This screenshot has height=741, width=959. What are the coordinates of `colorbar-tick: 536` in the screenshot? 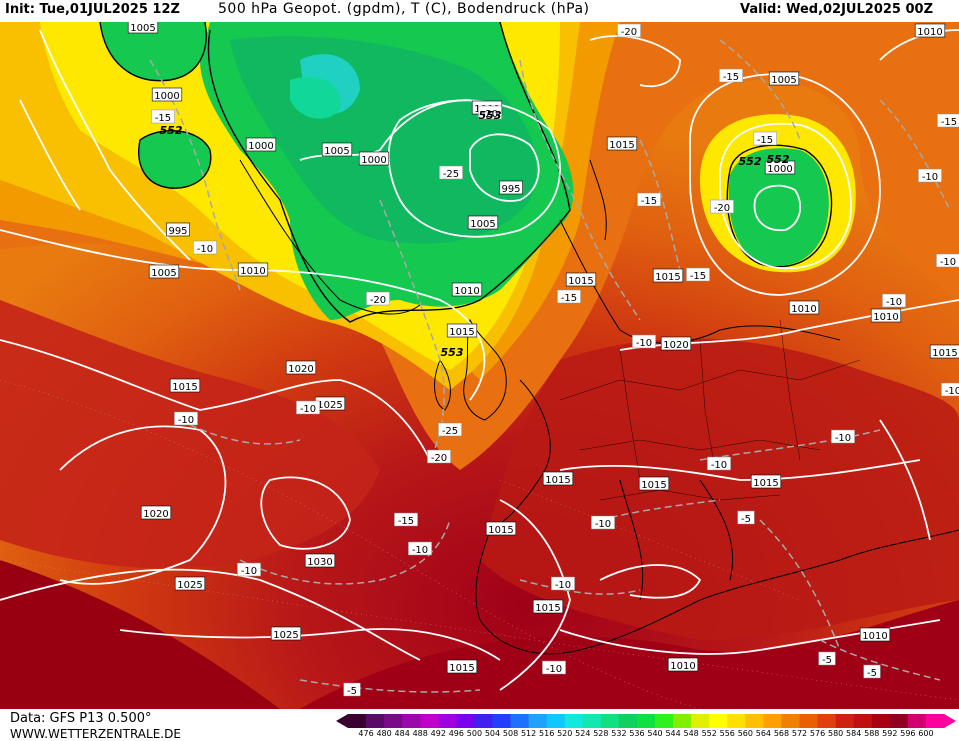 It's located at (637, 733).